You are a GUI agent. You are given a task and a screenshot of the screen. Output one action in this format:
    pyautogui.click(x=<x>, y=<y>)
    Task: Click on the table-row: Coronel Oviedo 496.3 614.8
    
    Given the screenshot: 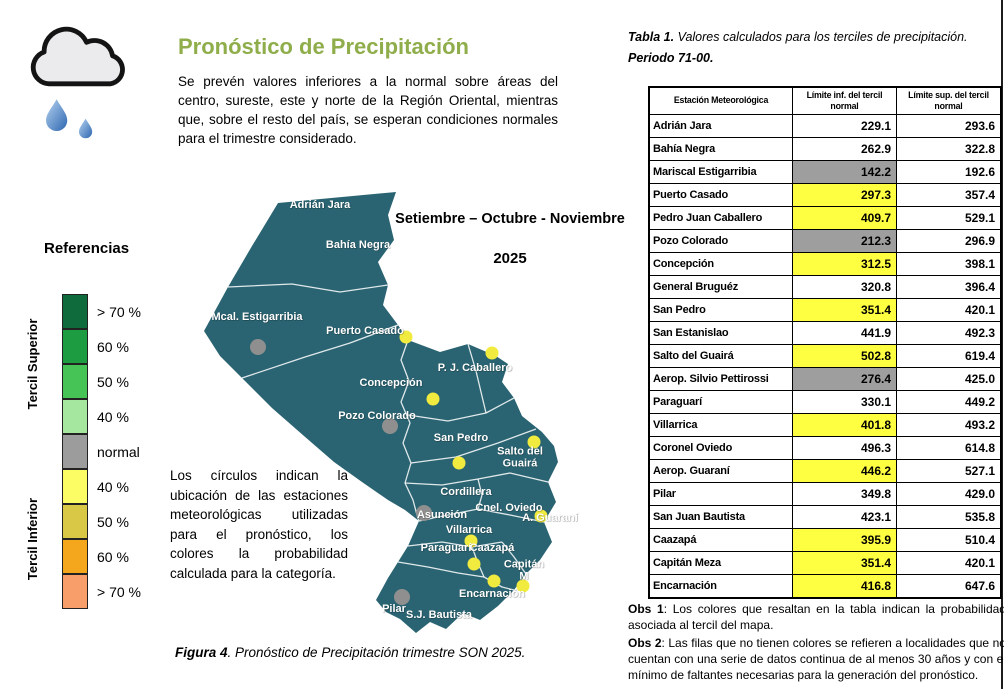 What is the action you would take?
    pyautogui.click(x=825, y=447)
    